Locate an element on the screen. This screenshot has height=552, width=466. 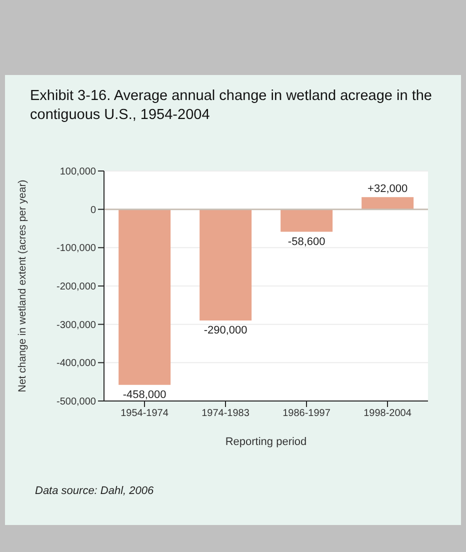
y-tick-label: -500,000 is located at coordinates (76, 402).